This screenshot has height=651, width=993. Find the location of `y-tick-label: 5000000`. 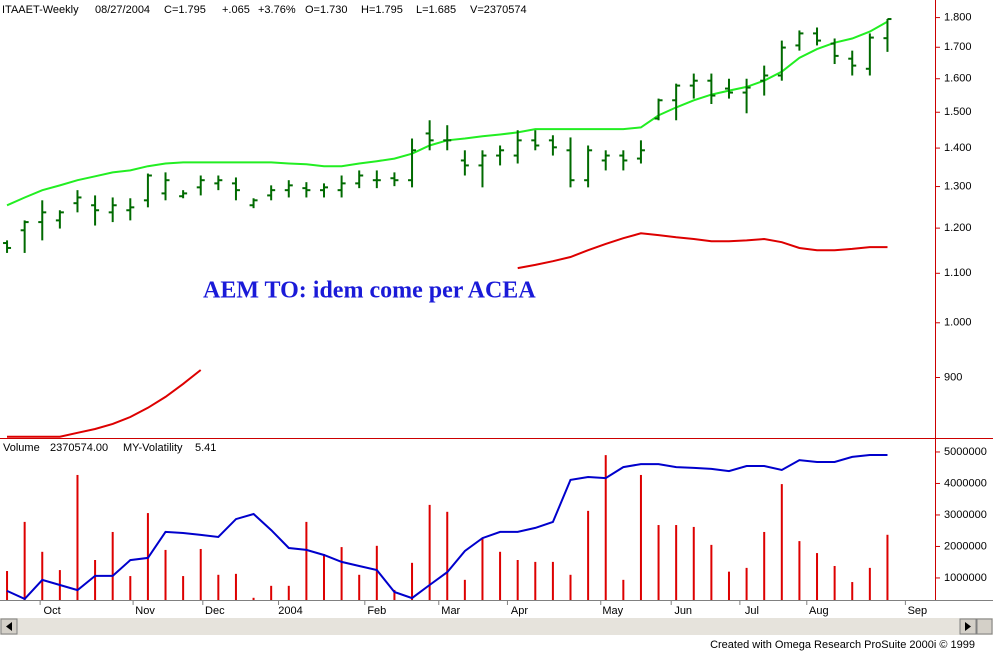

y-tick-label: 5000000 is located at coordinates (965, 452).